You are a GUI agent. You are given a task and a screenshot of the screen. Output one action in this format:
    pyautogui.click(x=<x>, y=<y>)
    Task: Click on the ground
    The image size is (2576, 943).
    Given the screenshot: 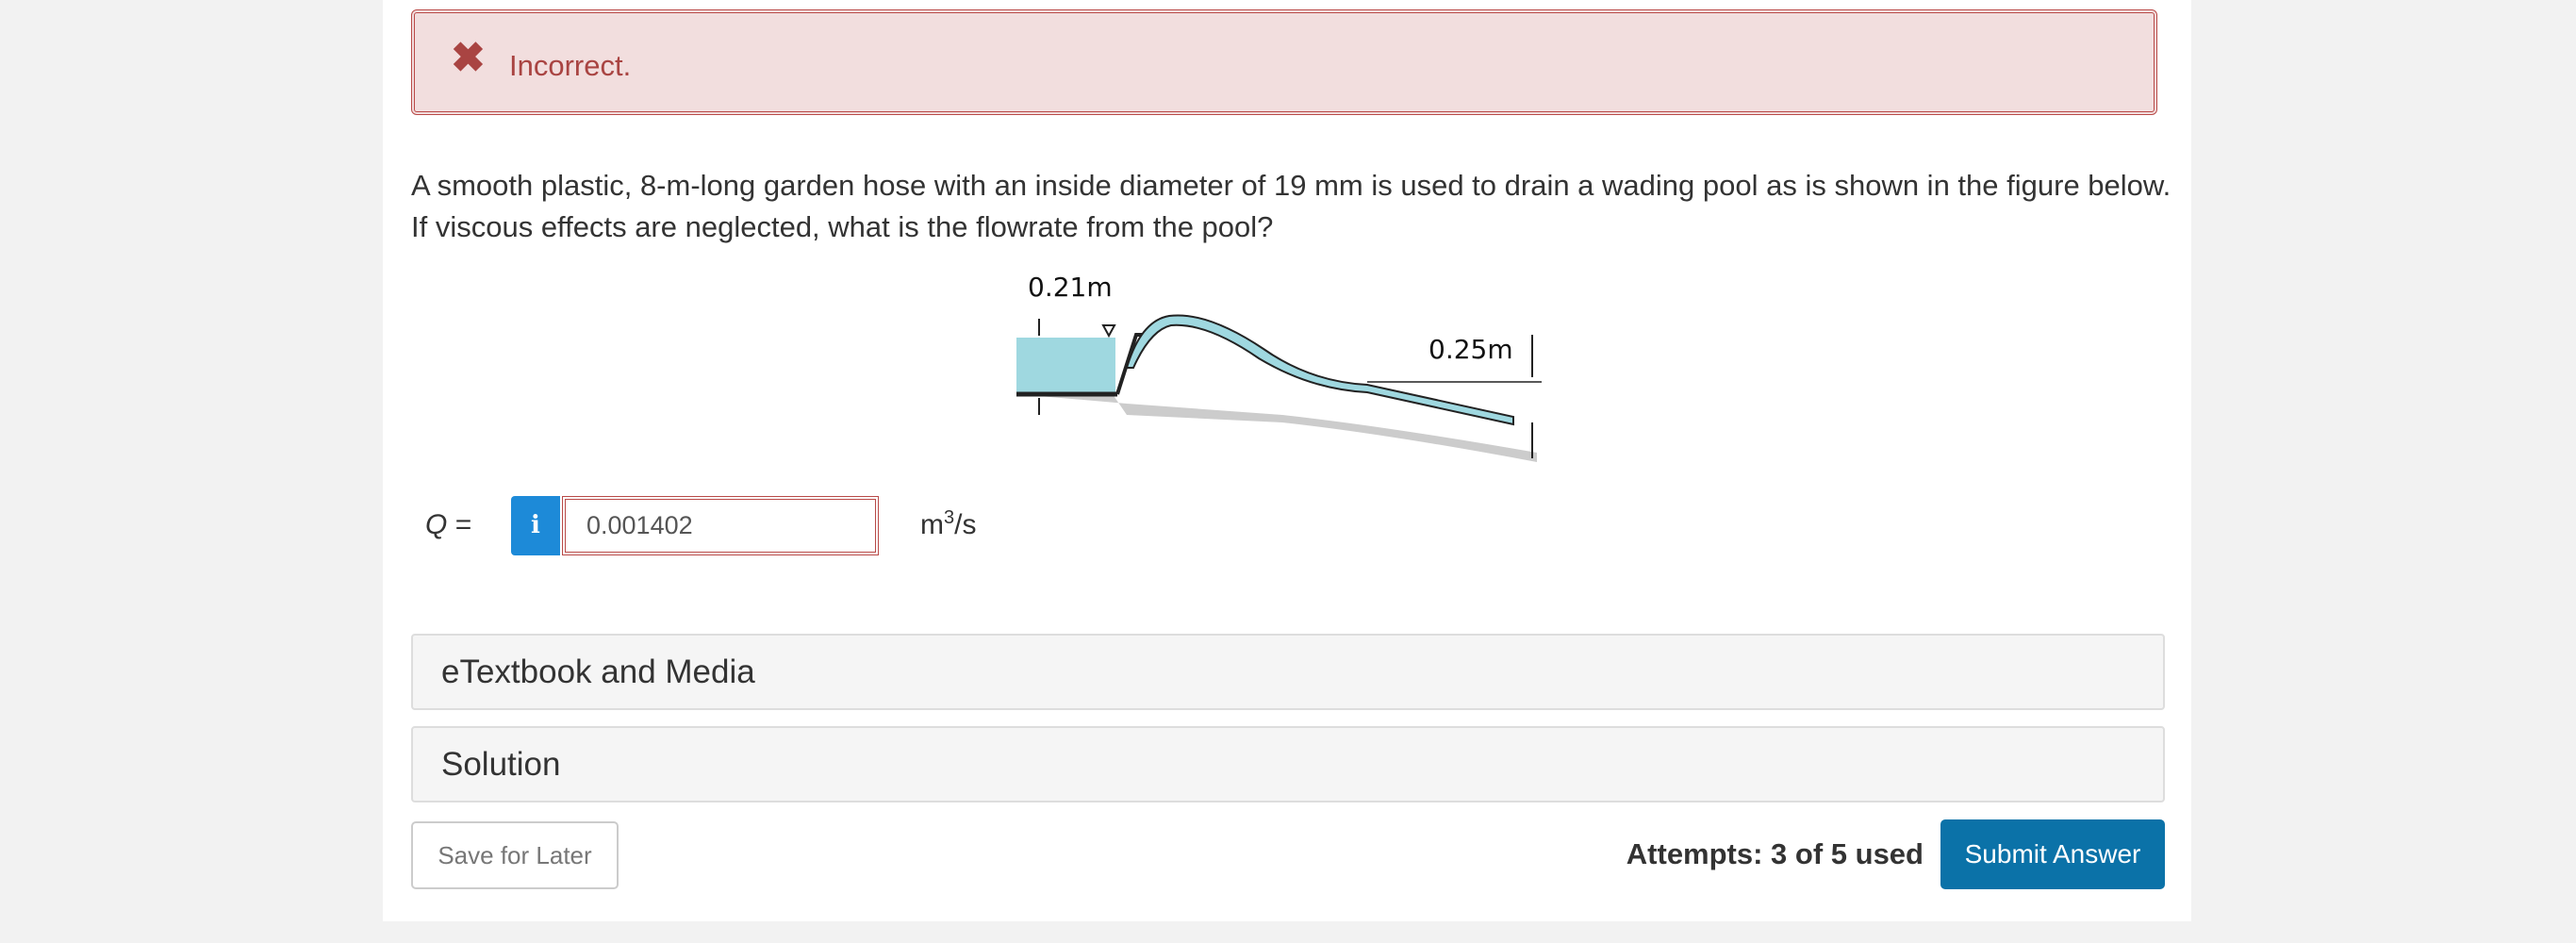 What is the action you would take?
    pyautogui.click(x=1276, y=428)
    